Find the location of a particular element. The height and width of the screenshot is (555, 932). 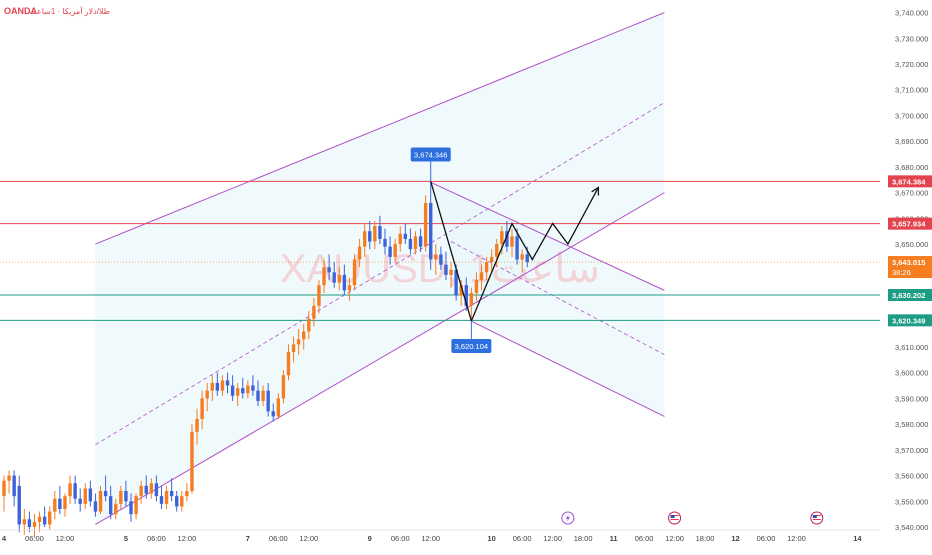

callout-box is located at coordinates (471, 345).